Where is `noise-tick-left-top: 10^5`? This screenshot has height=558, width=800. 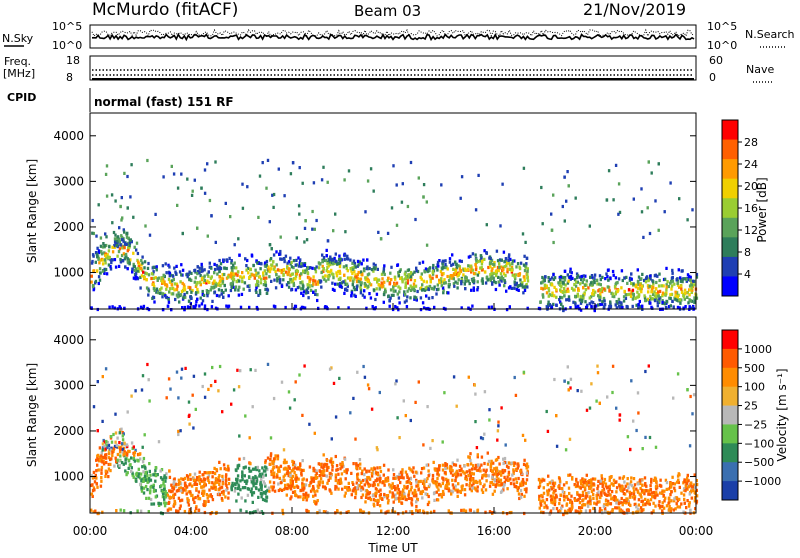
noise-tick-left-top: 10^5 is located at coordinates (67, 26).